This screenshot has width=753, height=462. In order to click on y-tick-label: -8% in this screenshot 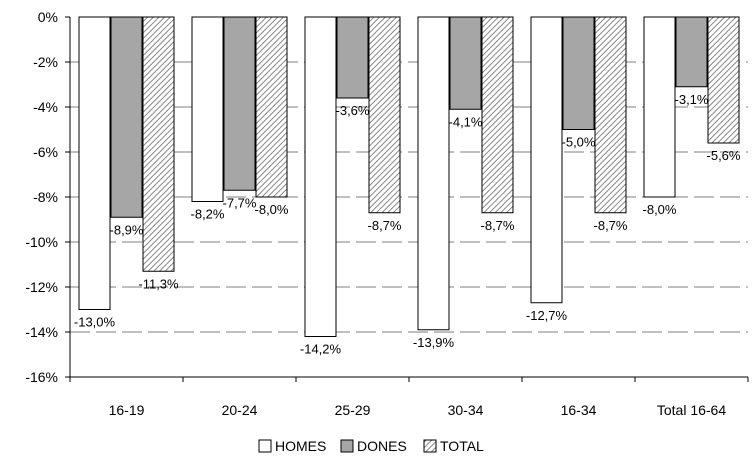, I will do `click(45, 197)`.